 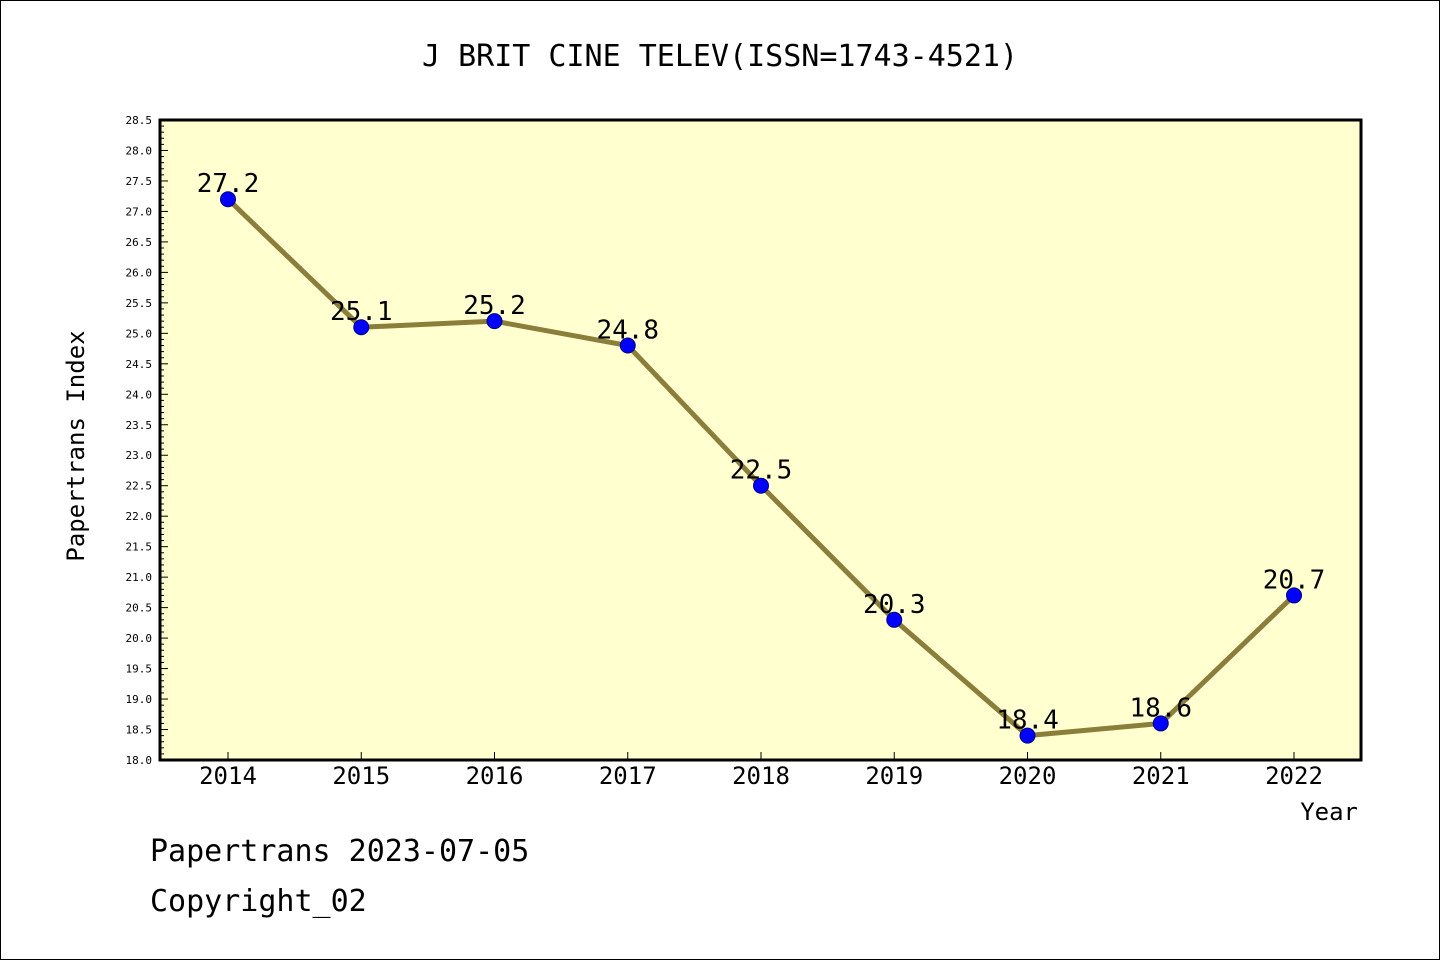 What do you see at coordinates (258, 901) in the screenshot?
I see `footer-copyright: Copyright_02` at bounding box center [258, 901].